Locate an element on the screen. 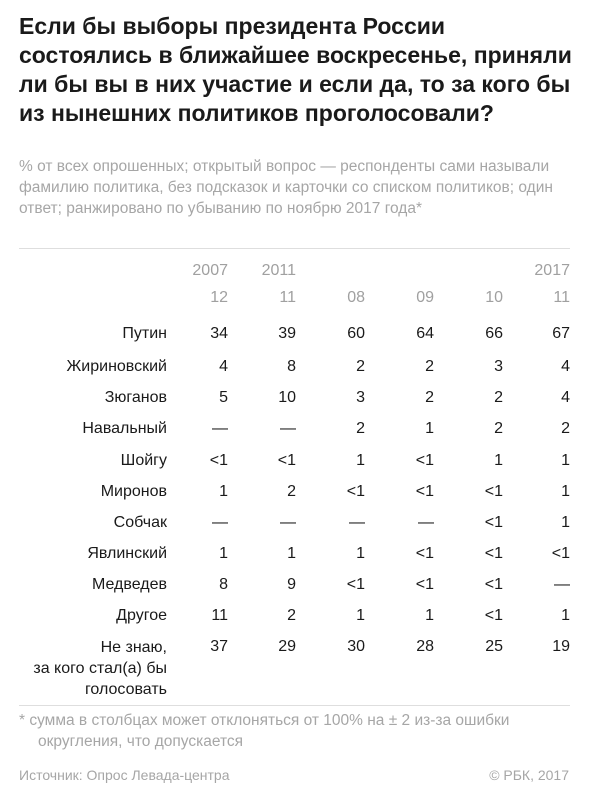  row-label: Медведев is located at coordinates (129, 584).